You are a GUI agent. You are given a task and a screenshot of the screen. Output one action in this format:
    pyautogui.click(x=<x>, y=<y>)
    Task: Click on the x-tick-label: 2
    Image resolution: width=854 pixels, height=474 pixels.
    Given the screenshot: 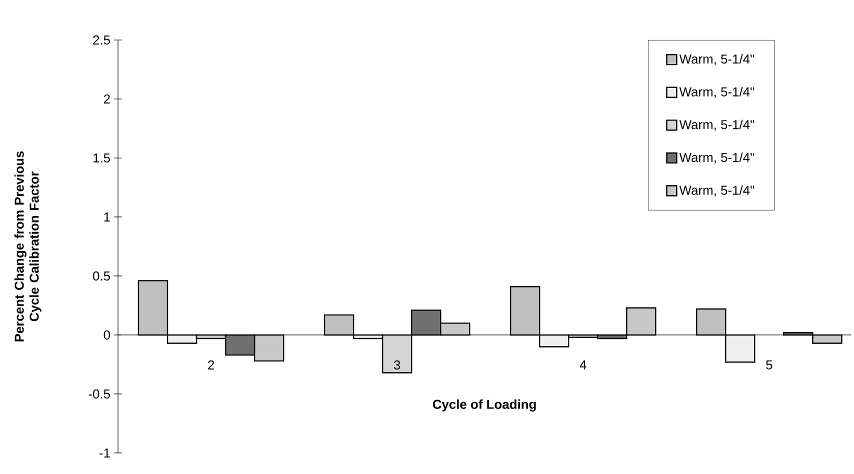 What is the action you would take?
    pyautogui.click(x=211, y=365)
    